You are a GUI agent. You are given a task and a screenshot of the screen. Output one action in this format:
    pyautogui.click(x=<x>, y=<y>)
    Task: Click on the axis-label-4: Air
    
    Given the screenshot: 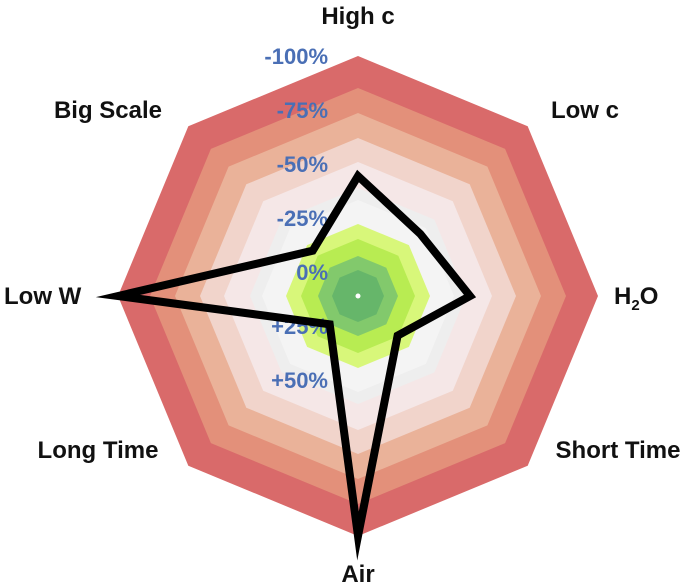 What is the action you would take?
    pyautogui.click(x=357, y=574)
    